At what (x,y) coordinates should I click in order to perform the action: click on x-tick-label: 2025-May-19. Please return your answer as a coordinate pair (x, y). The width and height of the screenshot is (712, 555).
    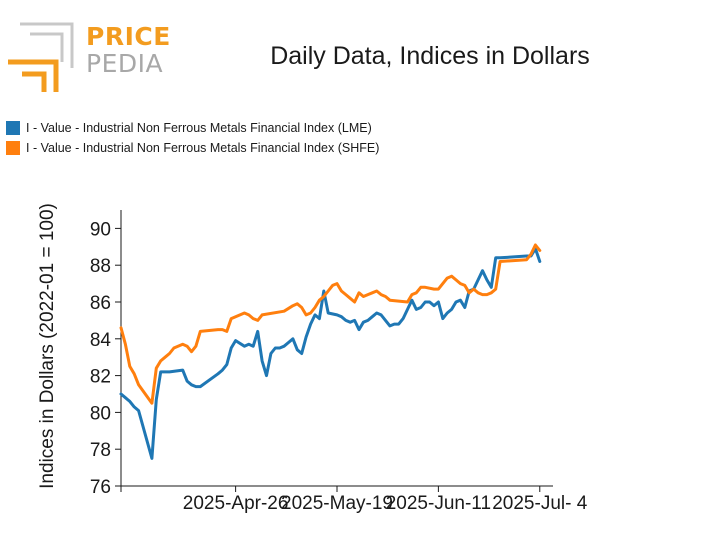
    Looking at the image, I should click on (337, 503).